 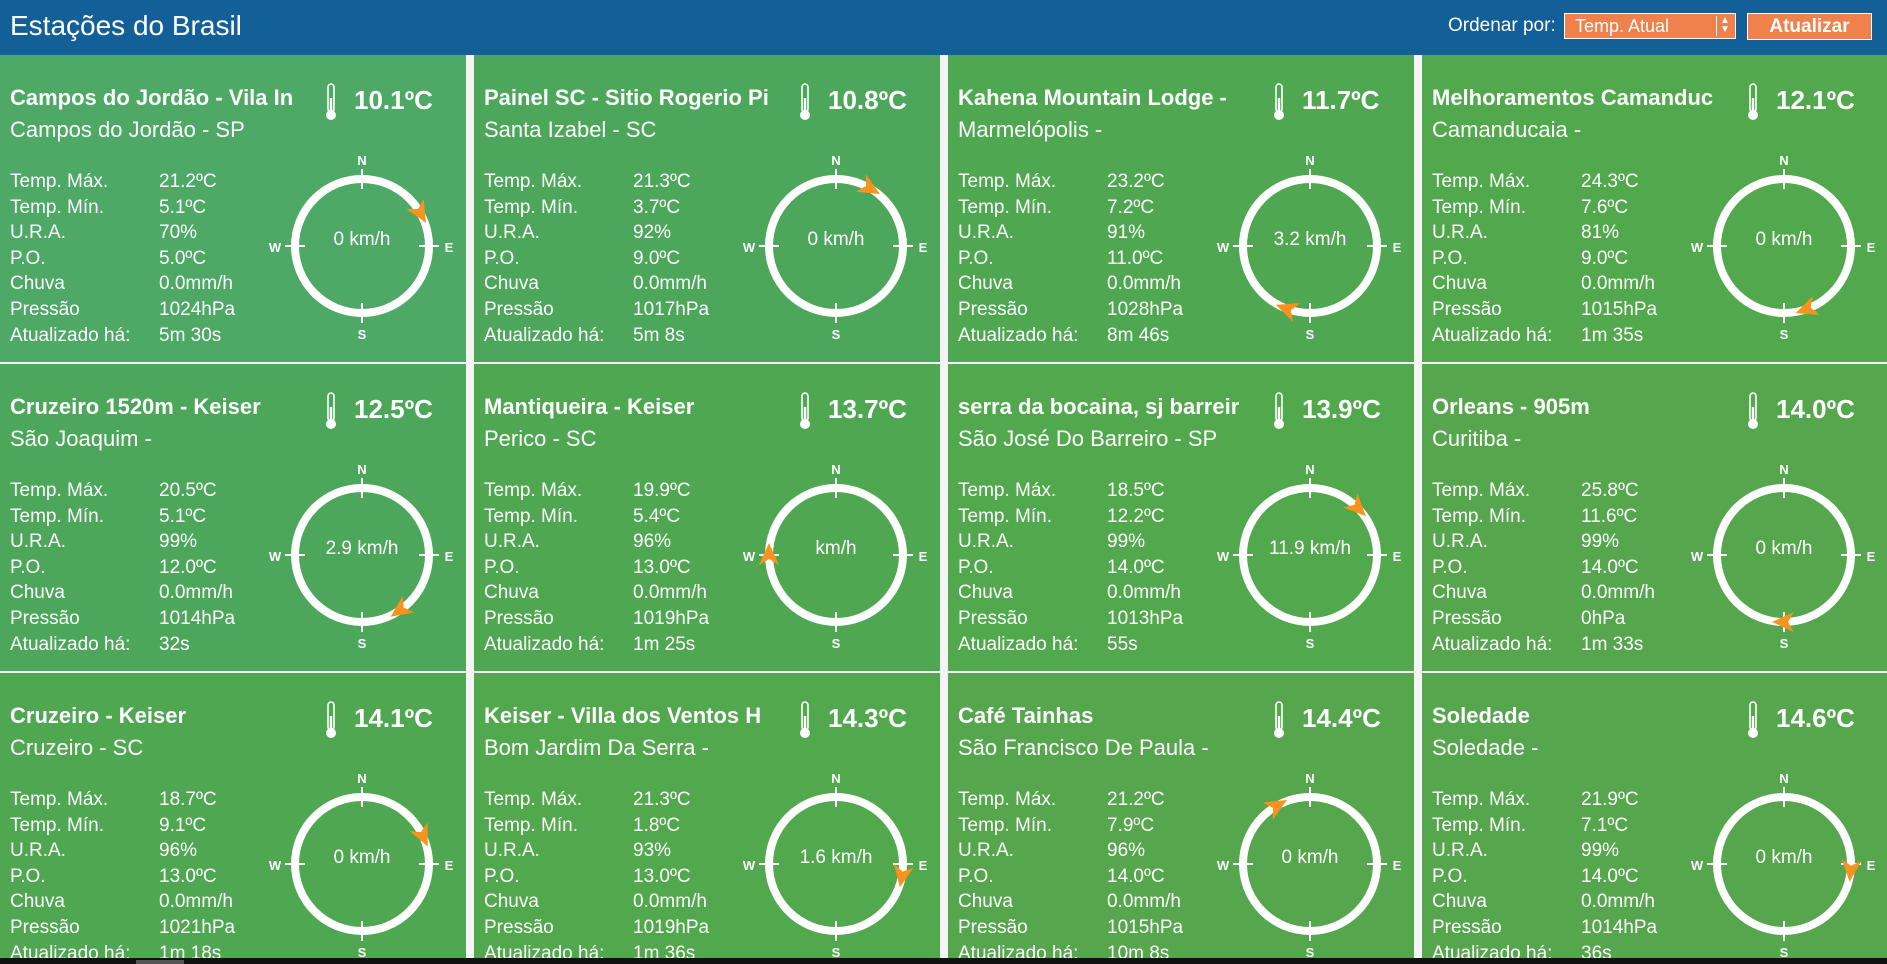 What do you see at coordinates (135, 406) in the screenshot?
I see `station-name: Cruzeiro 1520m - Keiser` at bounding box center [135, 406].